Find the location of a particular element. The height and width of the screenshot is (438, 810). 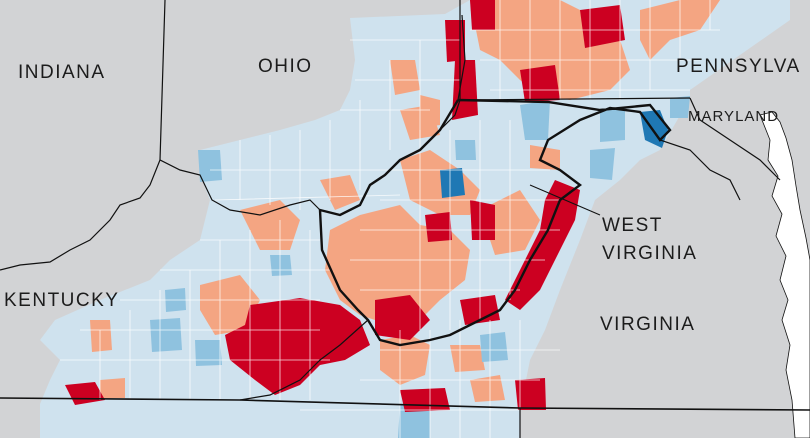

county-cluster-ky-north is located at coordinates (270, 225).